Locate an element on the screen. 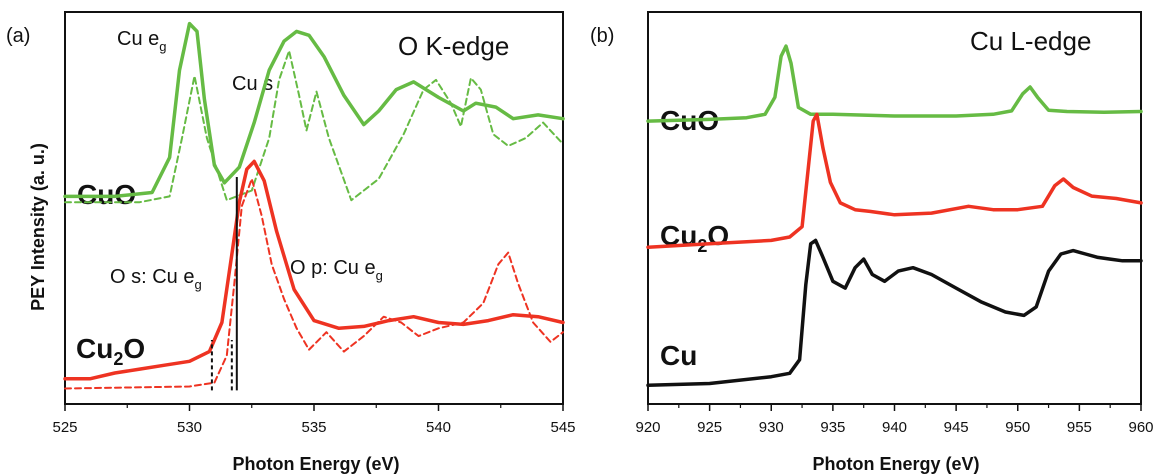 The width and height of the screenshot is (1159, 474). panel-a-title: O K-edge is located at coordinates (453, 46).